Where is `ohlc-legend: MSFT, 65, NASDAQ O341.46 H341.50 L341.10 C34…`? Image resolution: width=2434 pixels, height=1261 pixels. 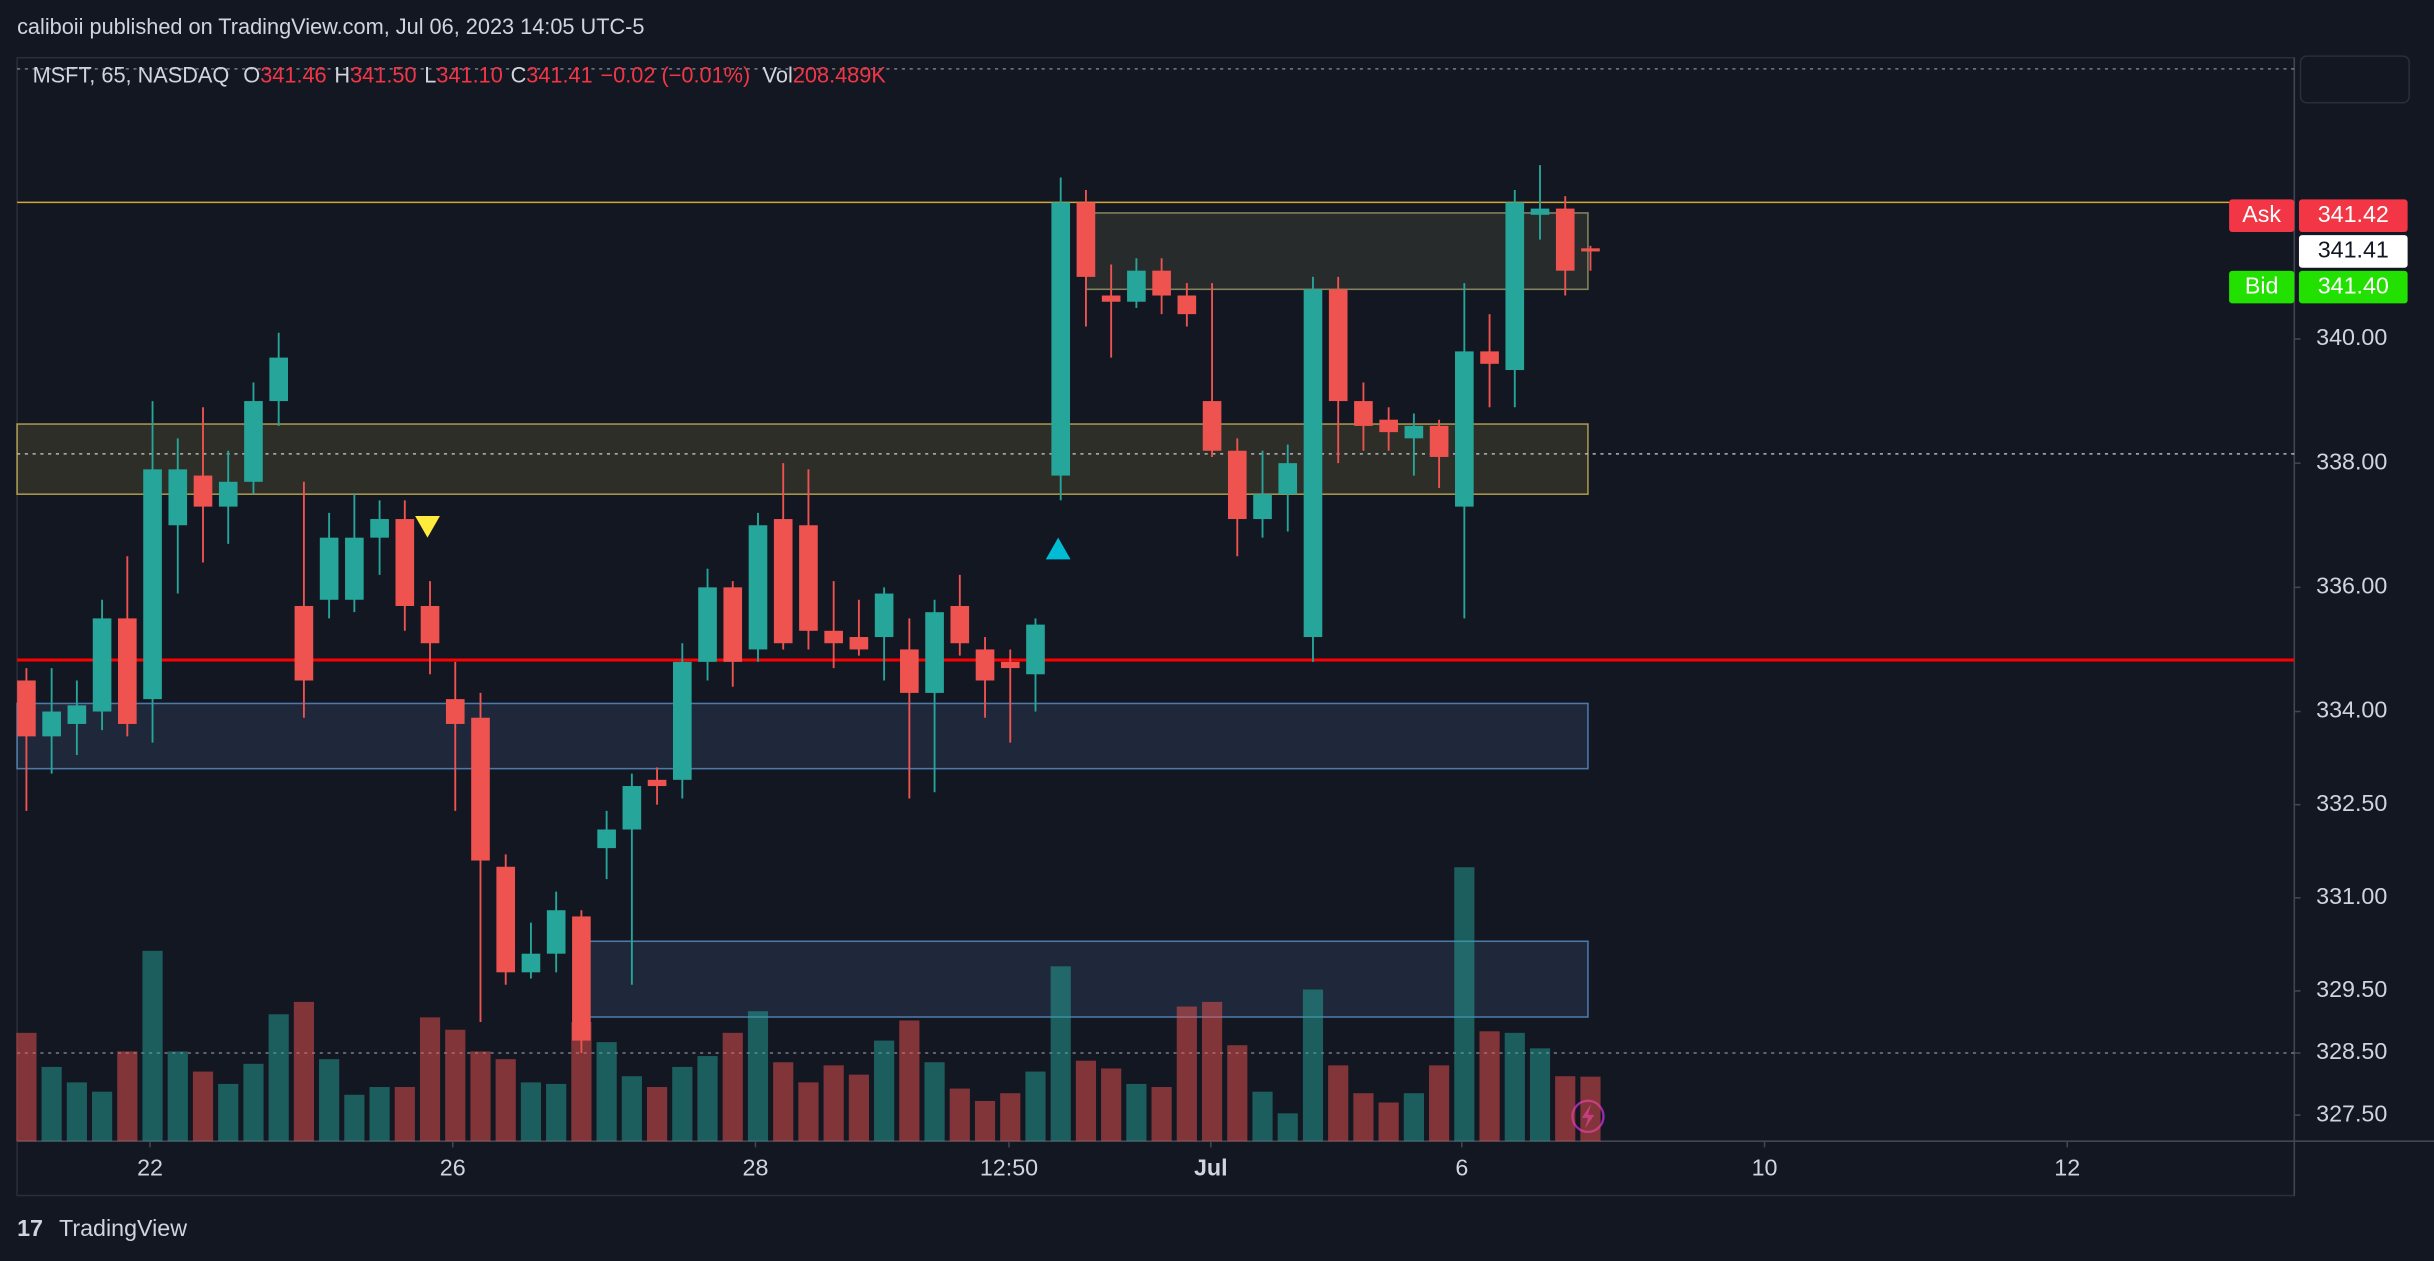
ohlc-legend: MSFT, 65, NASDAQ O341.46 H341.50 L341.10 C34… is located at coordinates (460, 74).